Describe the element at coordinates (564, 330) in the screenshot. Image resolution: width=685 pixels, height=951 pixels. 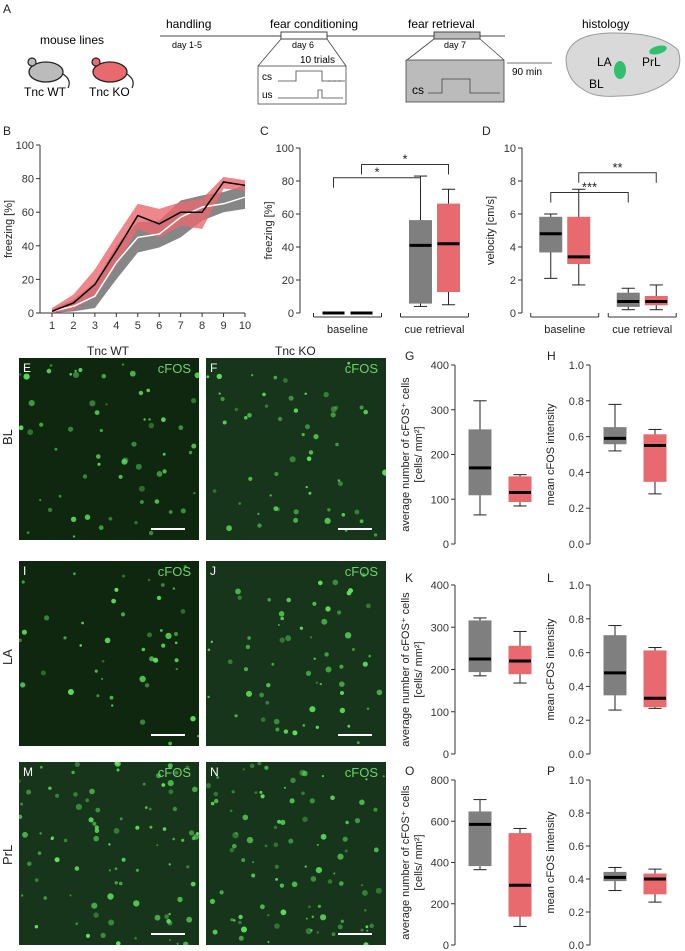
I see `category-label: baseline` at that location.